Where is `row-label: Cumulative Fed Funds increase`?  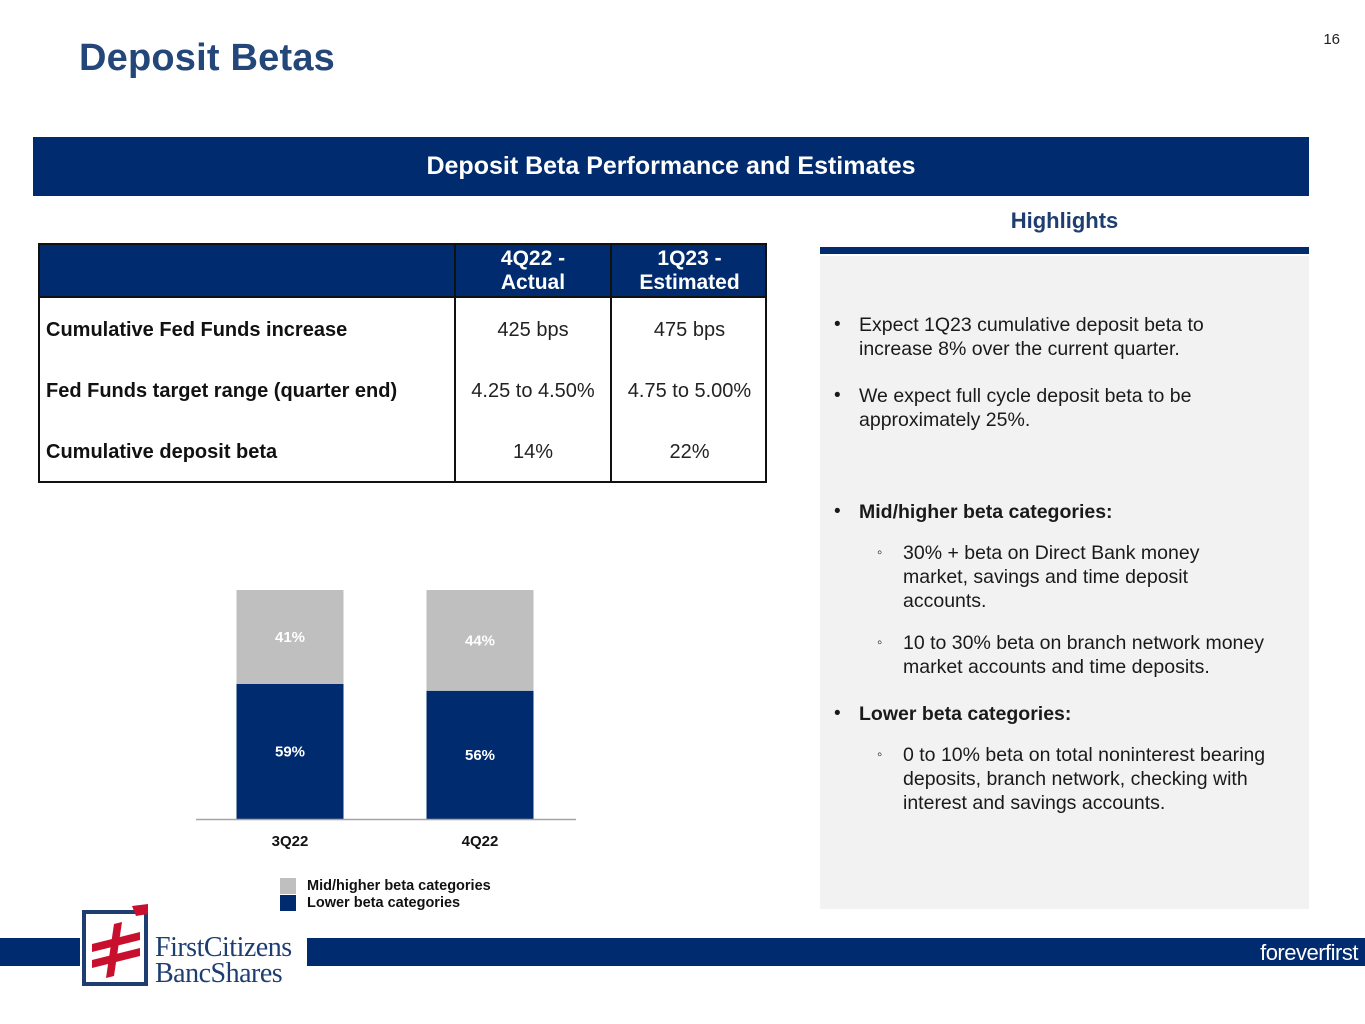 row-label: Cumulative Fed Funds increase is located at coordinates (197, 330).